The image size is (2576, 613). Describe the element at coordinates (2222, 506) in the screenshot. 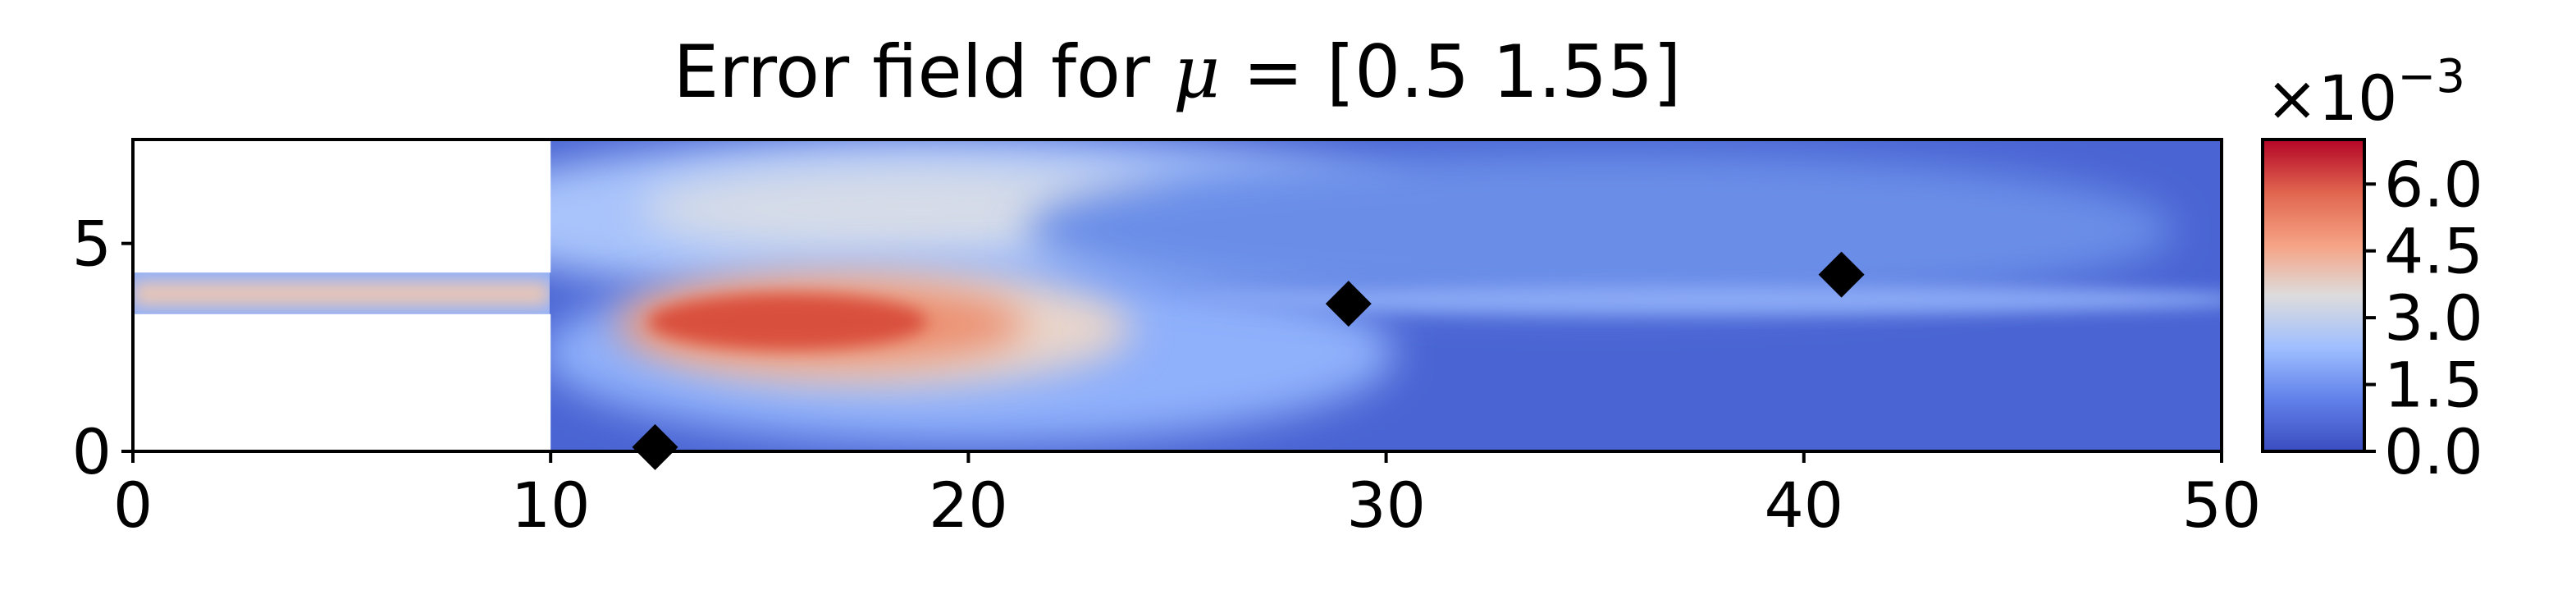

I see `x-tick-label: 50` at that location.